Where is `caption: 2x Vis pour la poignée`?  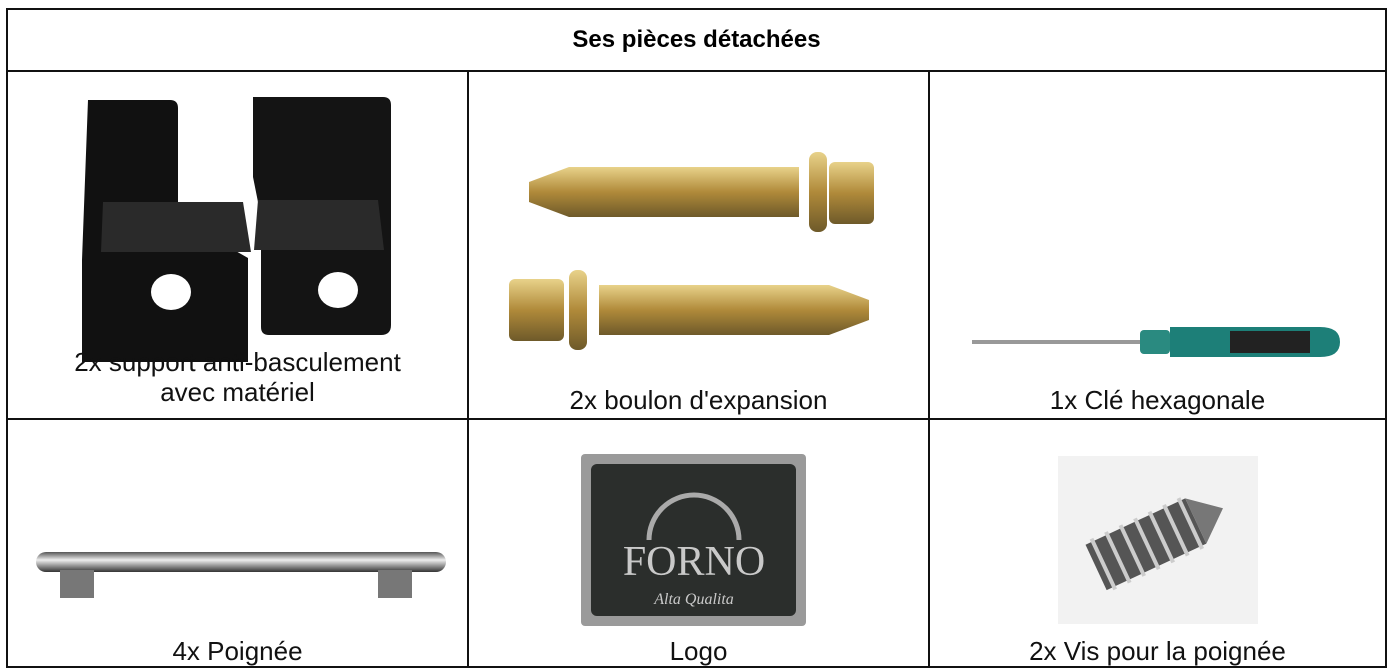
caption: 2x Vis pour la poignée is located at coordinates (1157, 651).